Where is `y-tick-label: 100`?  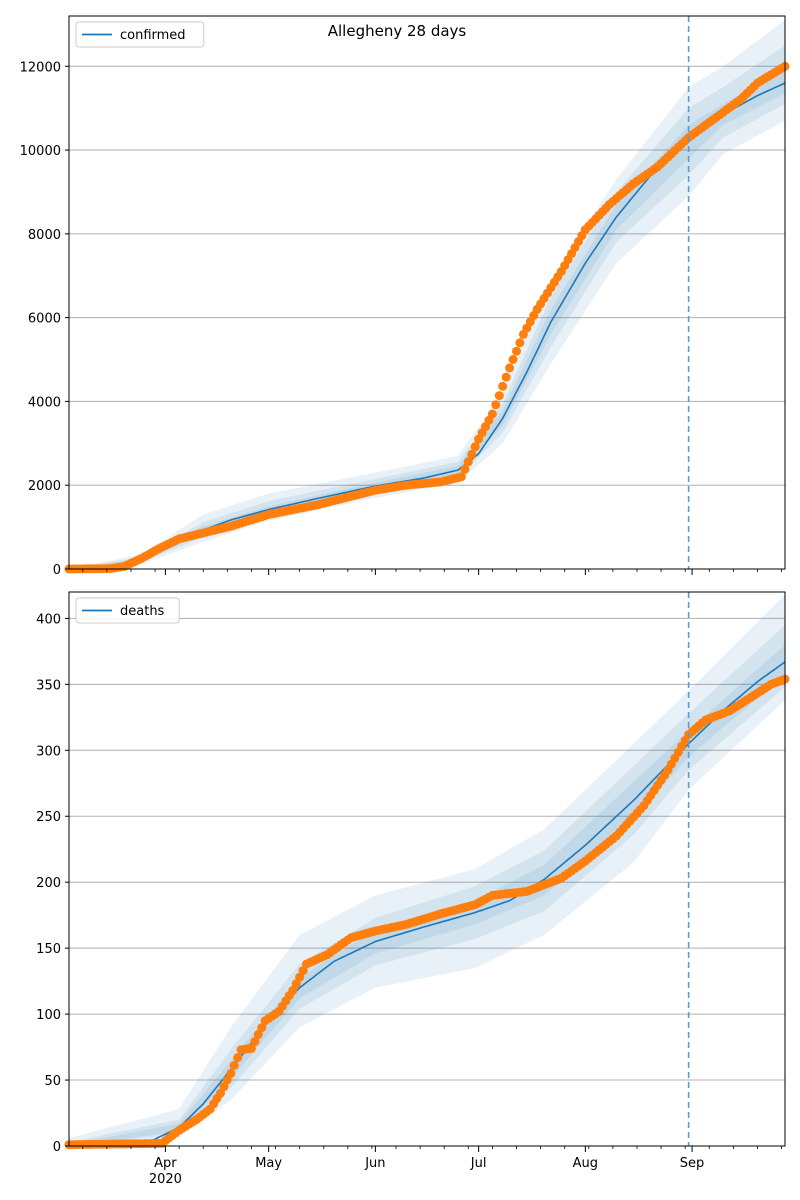 y-tick-label: 100 is located at coordinates (48, 1015).